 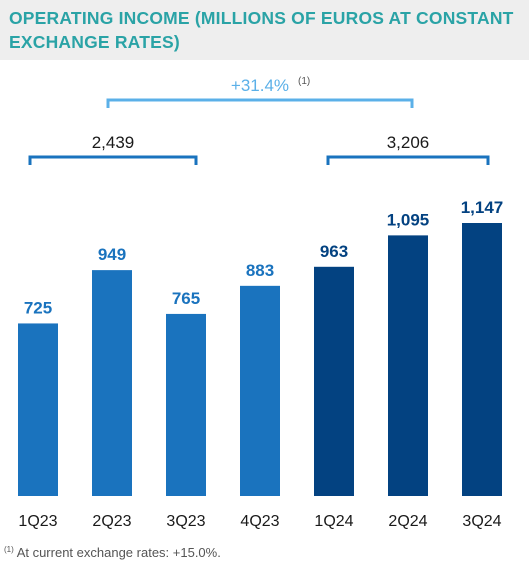 I want to click on footnote: (1) At current exchange rates: +15.0%., so click(x=112, y=552).